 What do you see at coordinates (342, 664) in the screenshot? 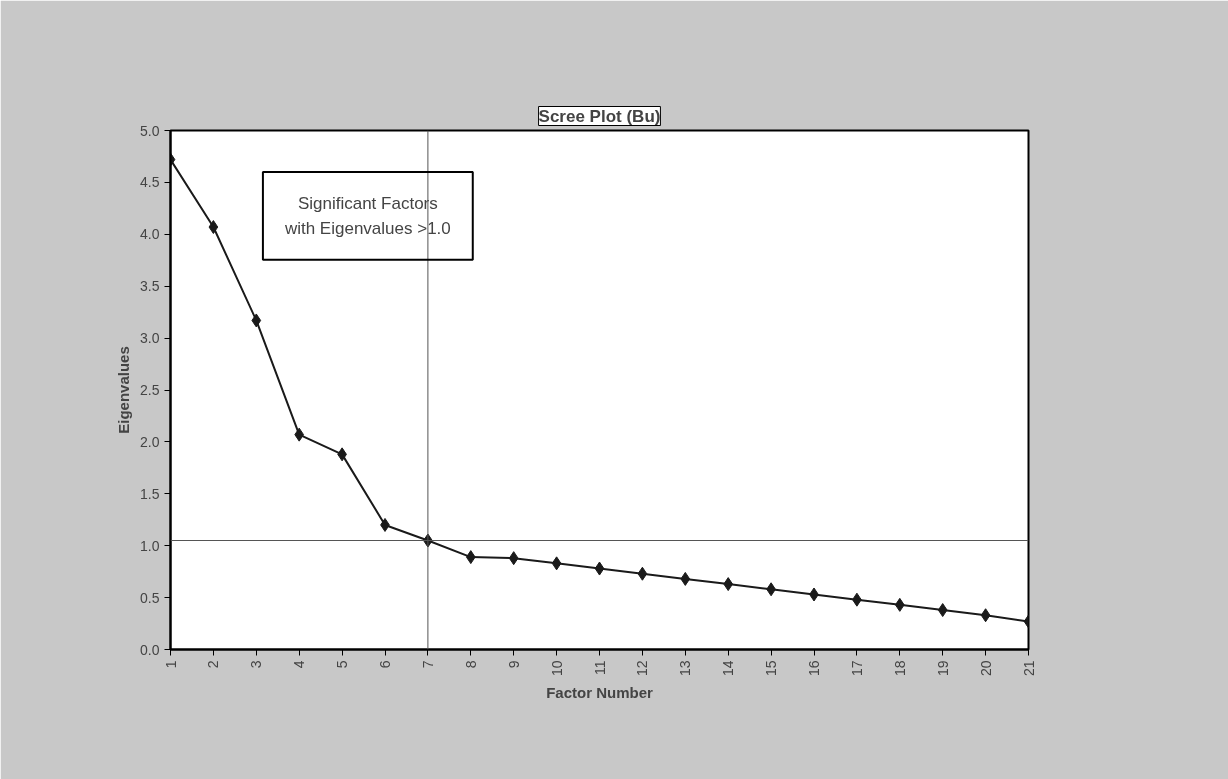
I see `x-tick-label: 5` at bounding box center [342, 664].